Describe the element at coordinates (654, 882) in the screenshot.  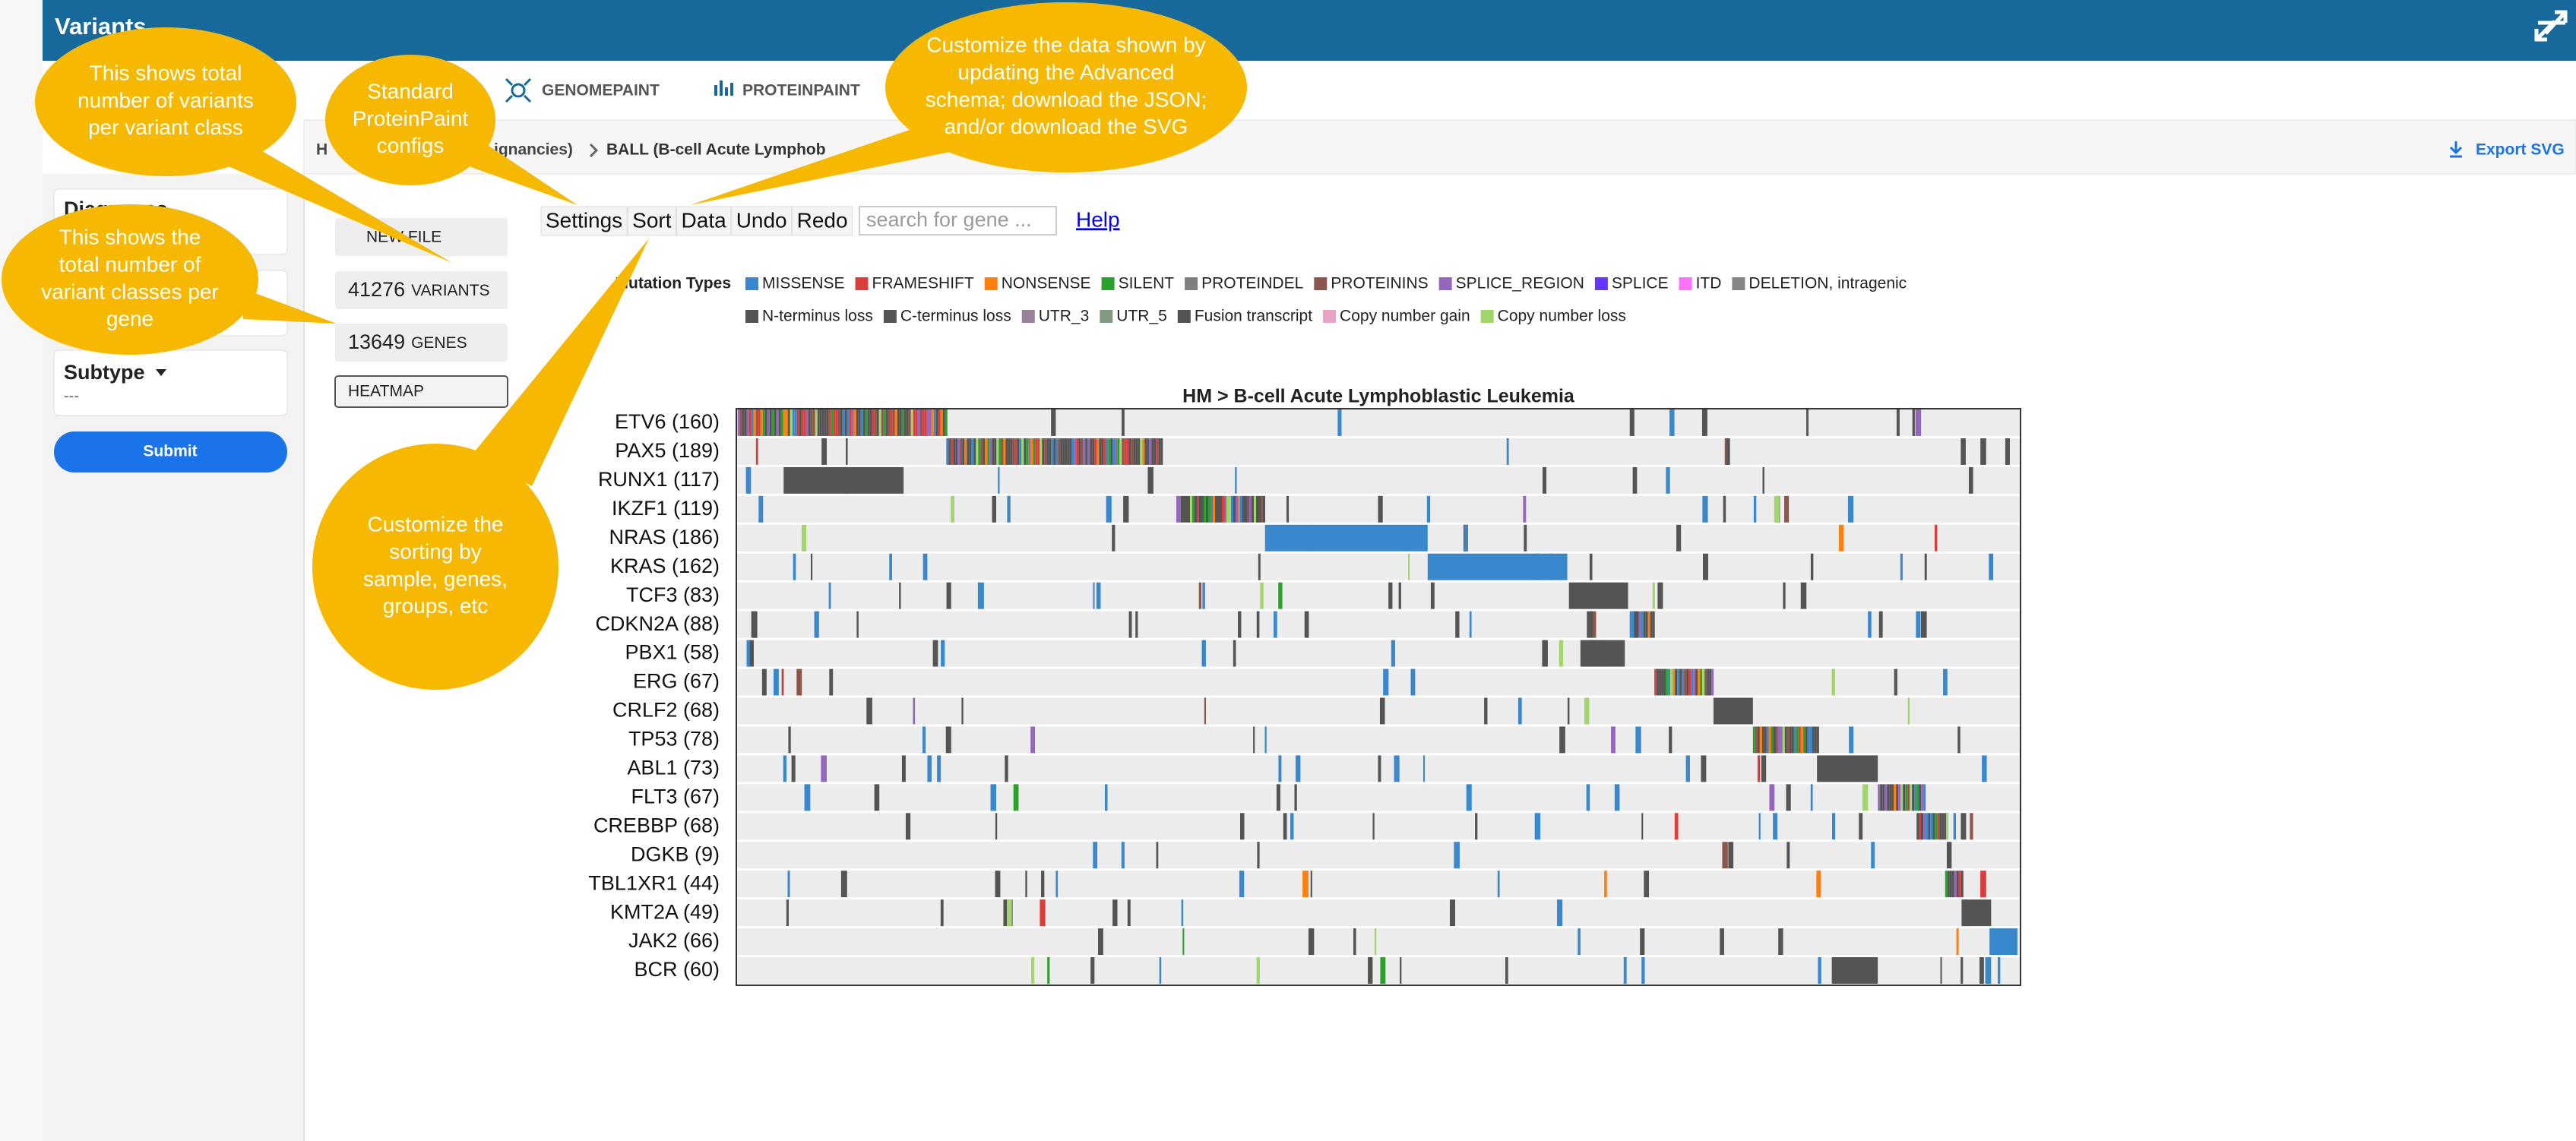
I see `heatmap-row-label: TBL1XR1 (44)` at that location.